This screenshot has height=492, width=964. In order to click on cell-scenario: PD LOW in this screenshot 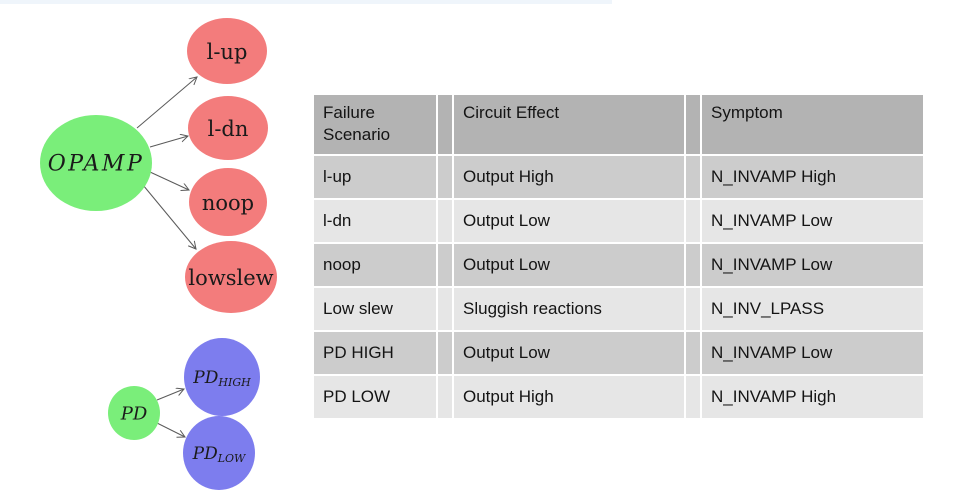, I will do `click(375, 397)`.